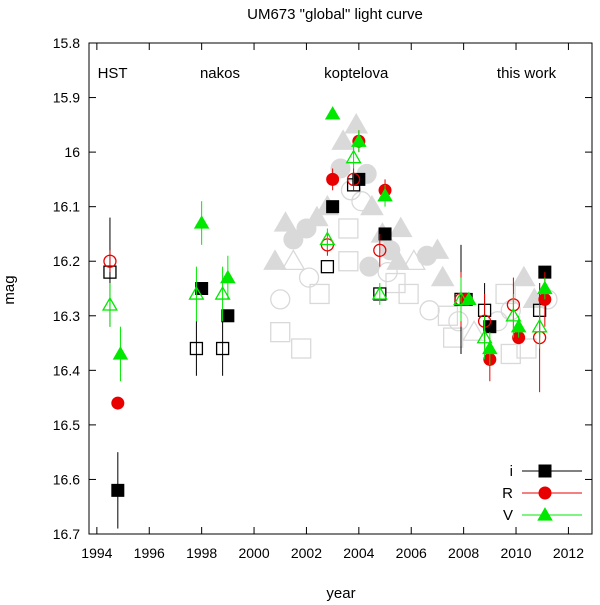  I want to click on x-tick-label: 1998, so click(201, 553).